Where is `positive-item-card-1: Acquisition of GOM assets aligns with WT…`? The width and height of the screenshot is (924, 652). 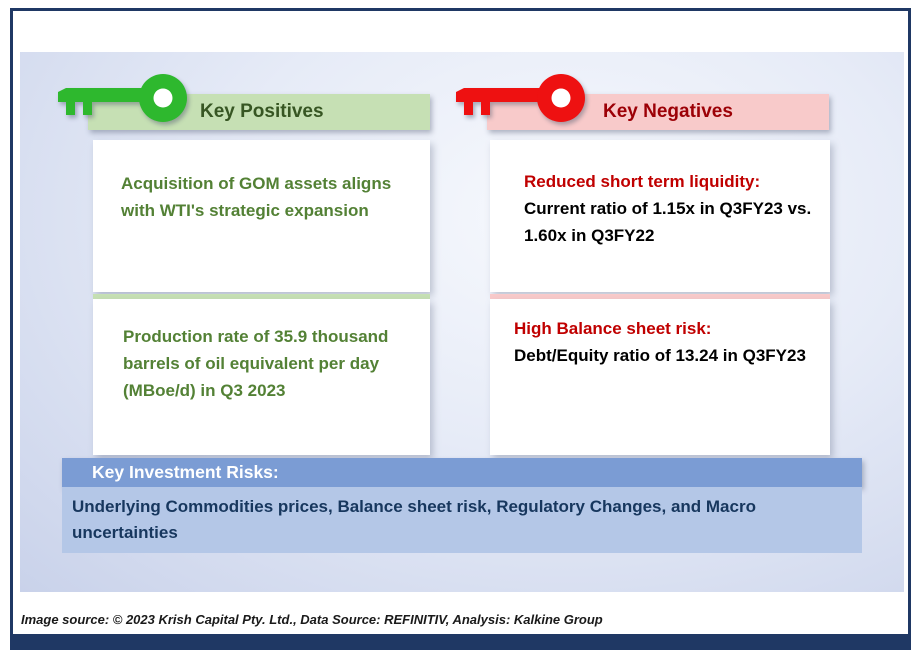 positive-item-card-1: Acquisition of GOM assets aligns with WT… is located at coordinates (261, 216).